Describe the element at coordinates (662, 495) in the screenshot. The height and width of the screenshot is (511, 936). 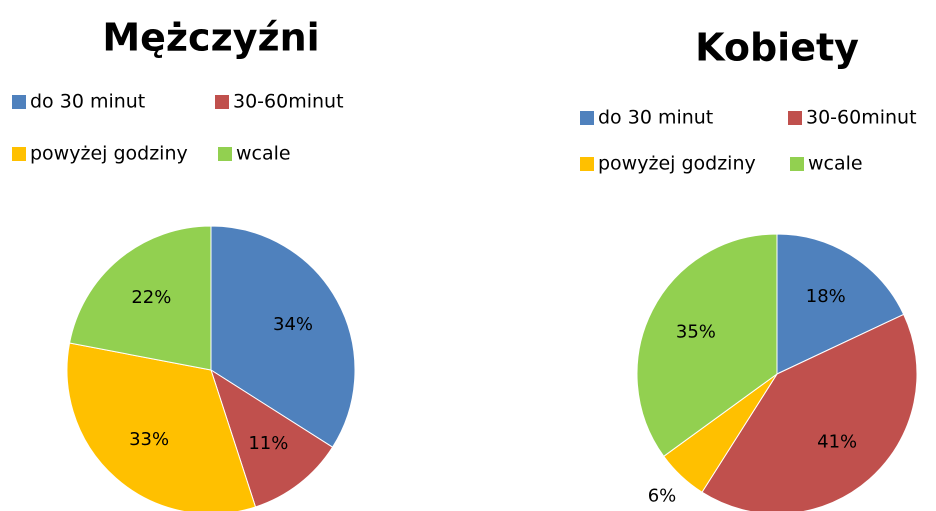
I see `data-label: 6%` at that location.